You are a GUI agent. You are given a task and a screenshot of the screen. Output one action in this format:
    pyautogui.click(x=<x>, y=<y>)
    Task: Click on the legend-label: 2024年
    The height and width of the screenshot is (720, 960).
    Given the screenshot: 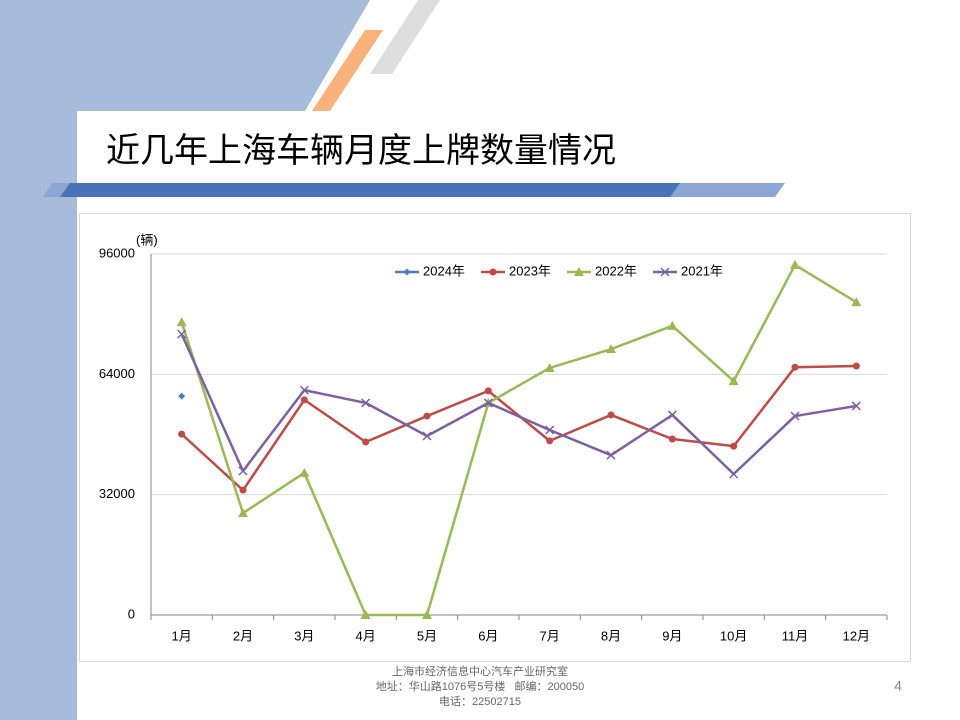 What is the action you would take?
    pyautogui.click(x=444, y=270)
    